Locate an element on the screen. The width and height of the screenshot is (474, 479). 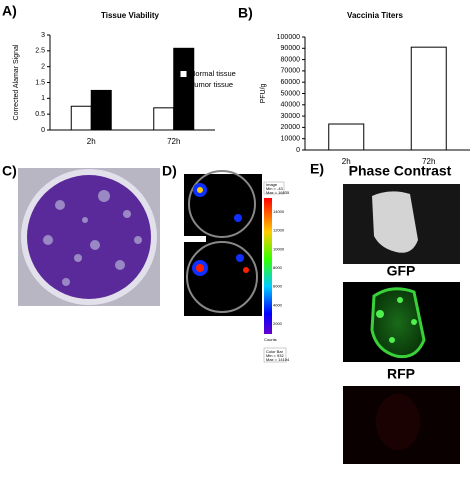
panel-label: E) is located at coordinates (317, 169).